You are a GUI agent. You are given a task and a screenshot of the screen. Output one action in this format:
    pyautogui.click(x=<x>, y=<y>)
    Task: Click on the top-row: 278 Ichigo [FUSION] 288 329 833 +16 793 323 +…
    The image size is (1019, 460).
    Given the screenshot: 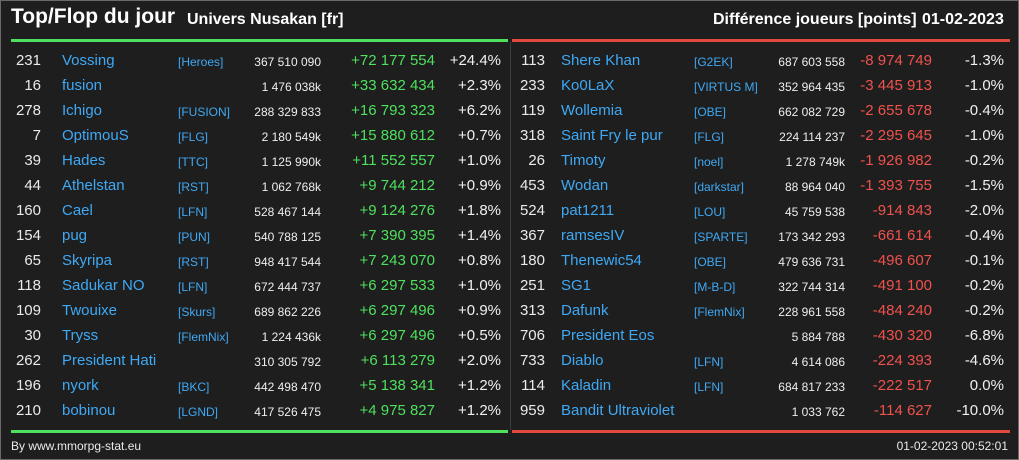 What is the action you would take?
    pyautogui.click(x=259, y=110)
    